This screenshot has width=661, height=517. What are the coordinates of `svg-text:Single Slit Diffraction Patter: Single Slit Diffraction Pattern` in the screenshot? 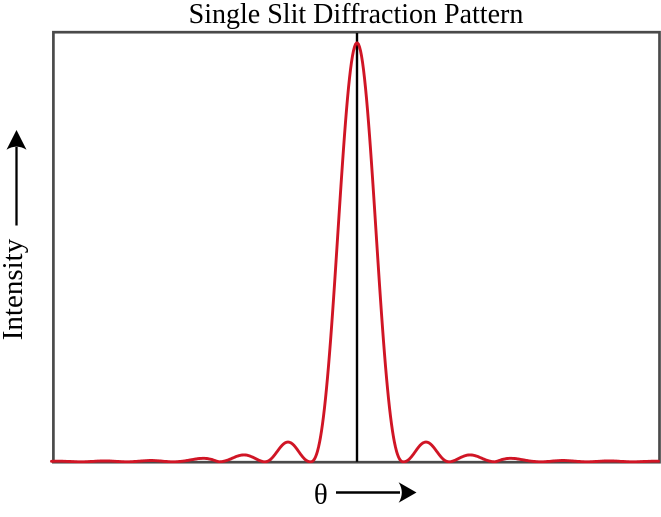 It's located at (356, 15).